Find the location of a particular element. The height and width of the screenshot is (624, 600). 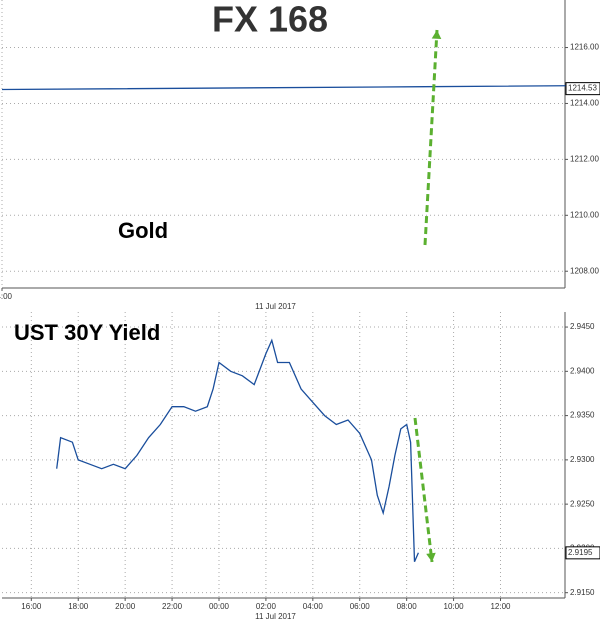

watermark: 168 is located at coordinates (298, 20).